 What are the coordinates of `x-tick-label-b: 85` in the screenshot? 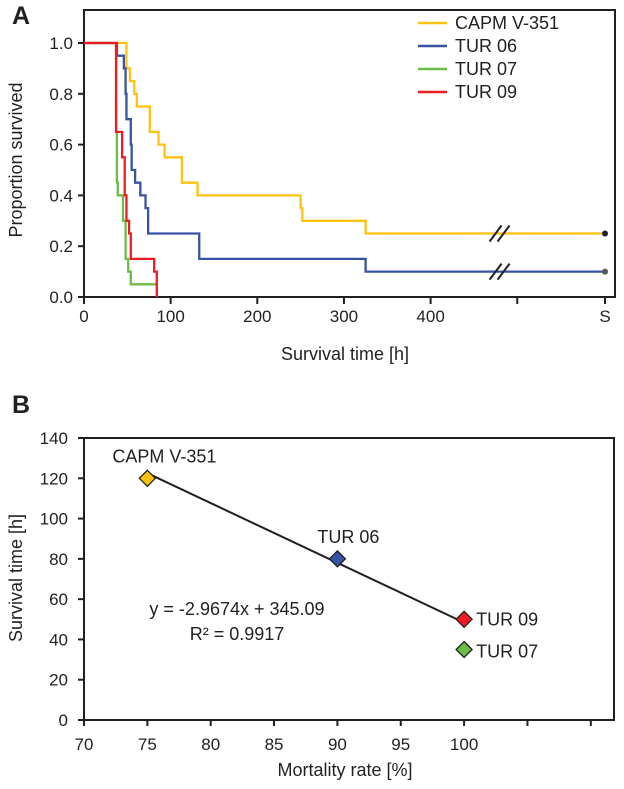 It's located at (274, 744).